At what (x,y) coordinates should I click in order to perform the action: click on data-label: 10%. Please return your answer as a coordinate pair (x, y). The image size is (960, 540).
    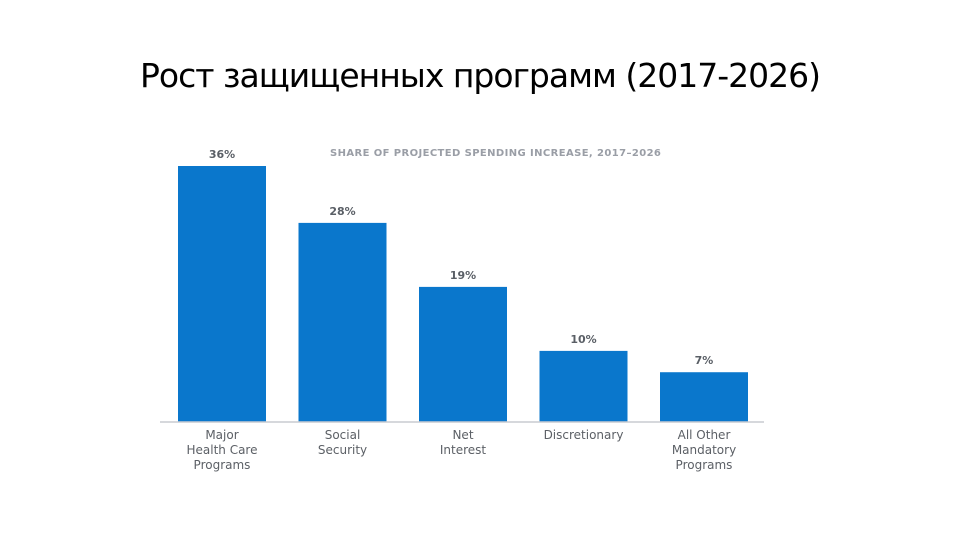
    Looking at the image, I should click on (583, 339).